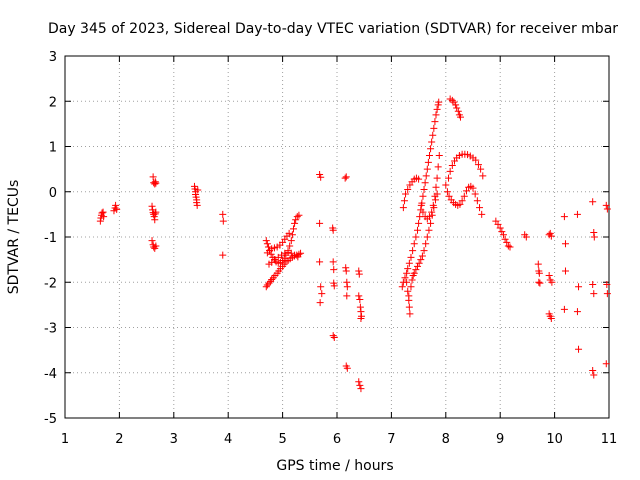  Describe the element at coordinates (50, 374) in the screenshot. I see `y-tick-label: -4` at that location.